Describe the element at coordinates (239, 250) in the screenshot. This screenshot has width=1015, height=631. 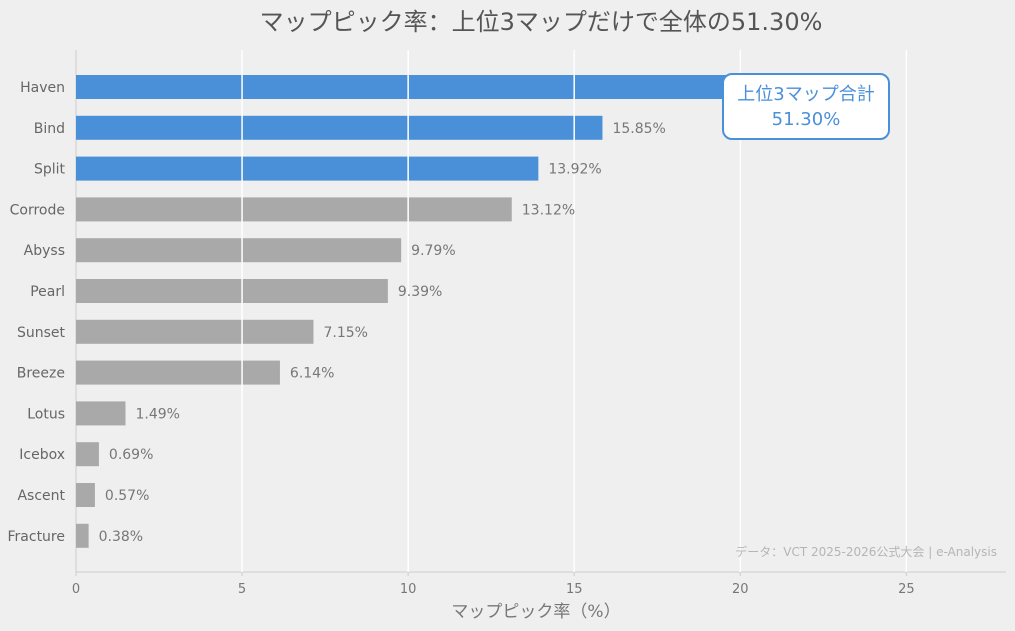
I see `bar-abyss` at that location.